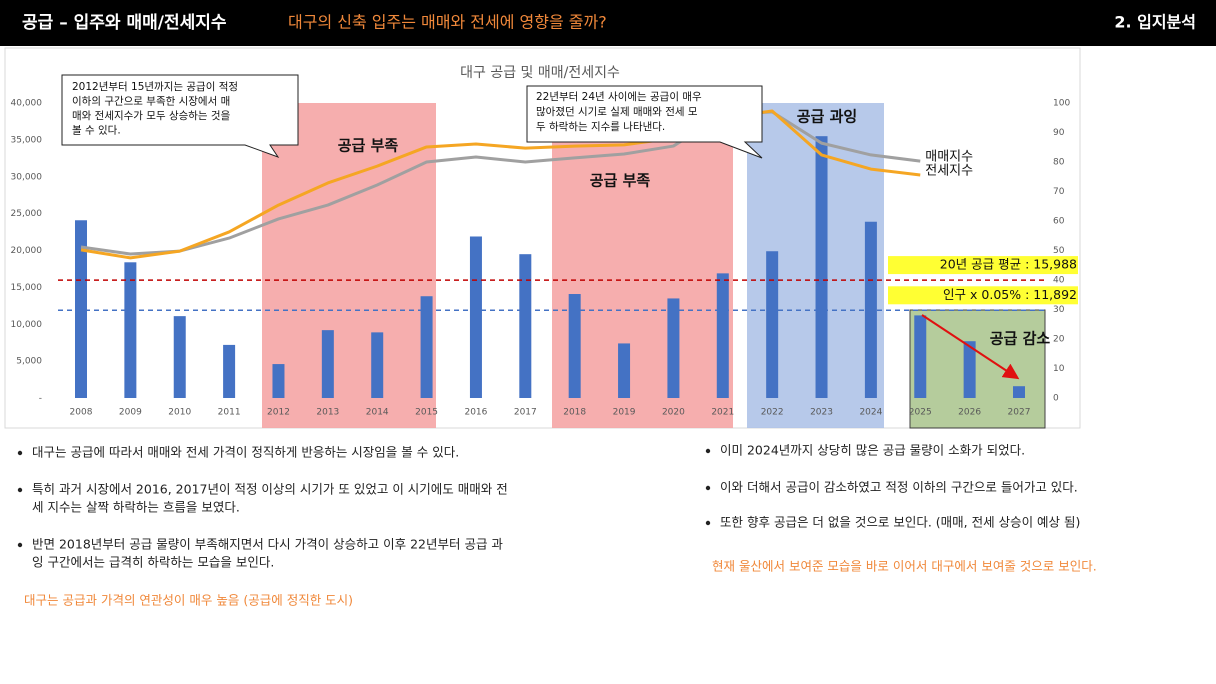  Describe the element at coordinates (27, 288) in the screenshot. I see `y-tick-label: 15,000` at that location.